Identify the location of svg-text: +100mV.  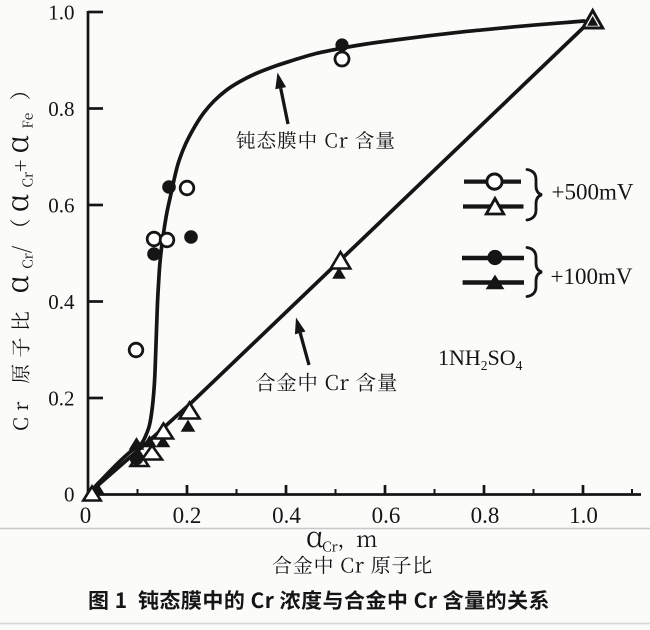
(592, 276).